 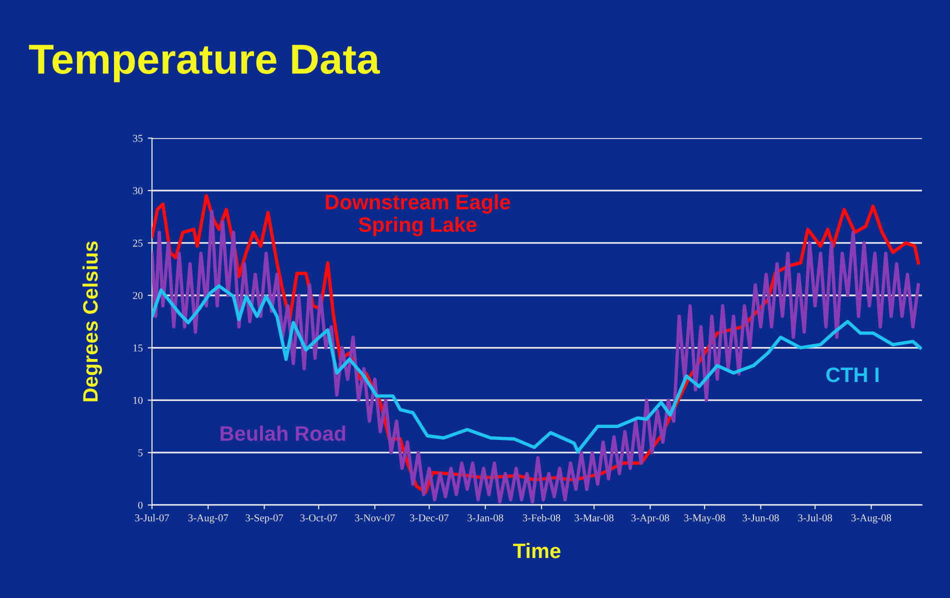 I want to click on y-tick-label: 10, so click(x=138, y=400).